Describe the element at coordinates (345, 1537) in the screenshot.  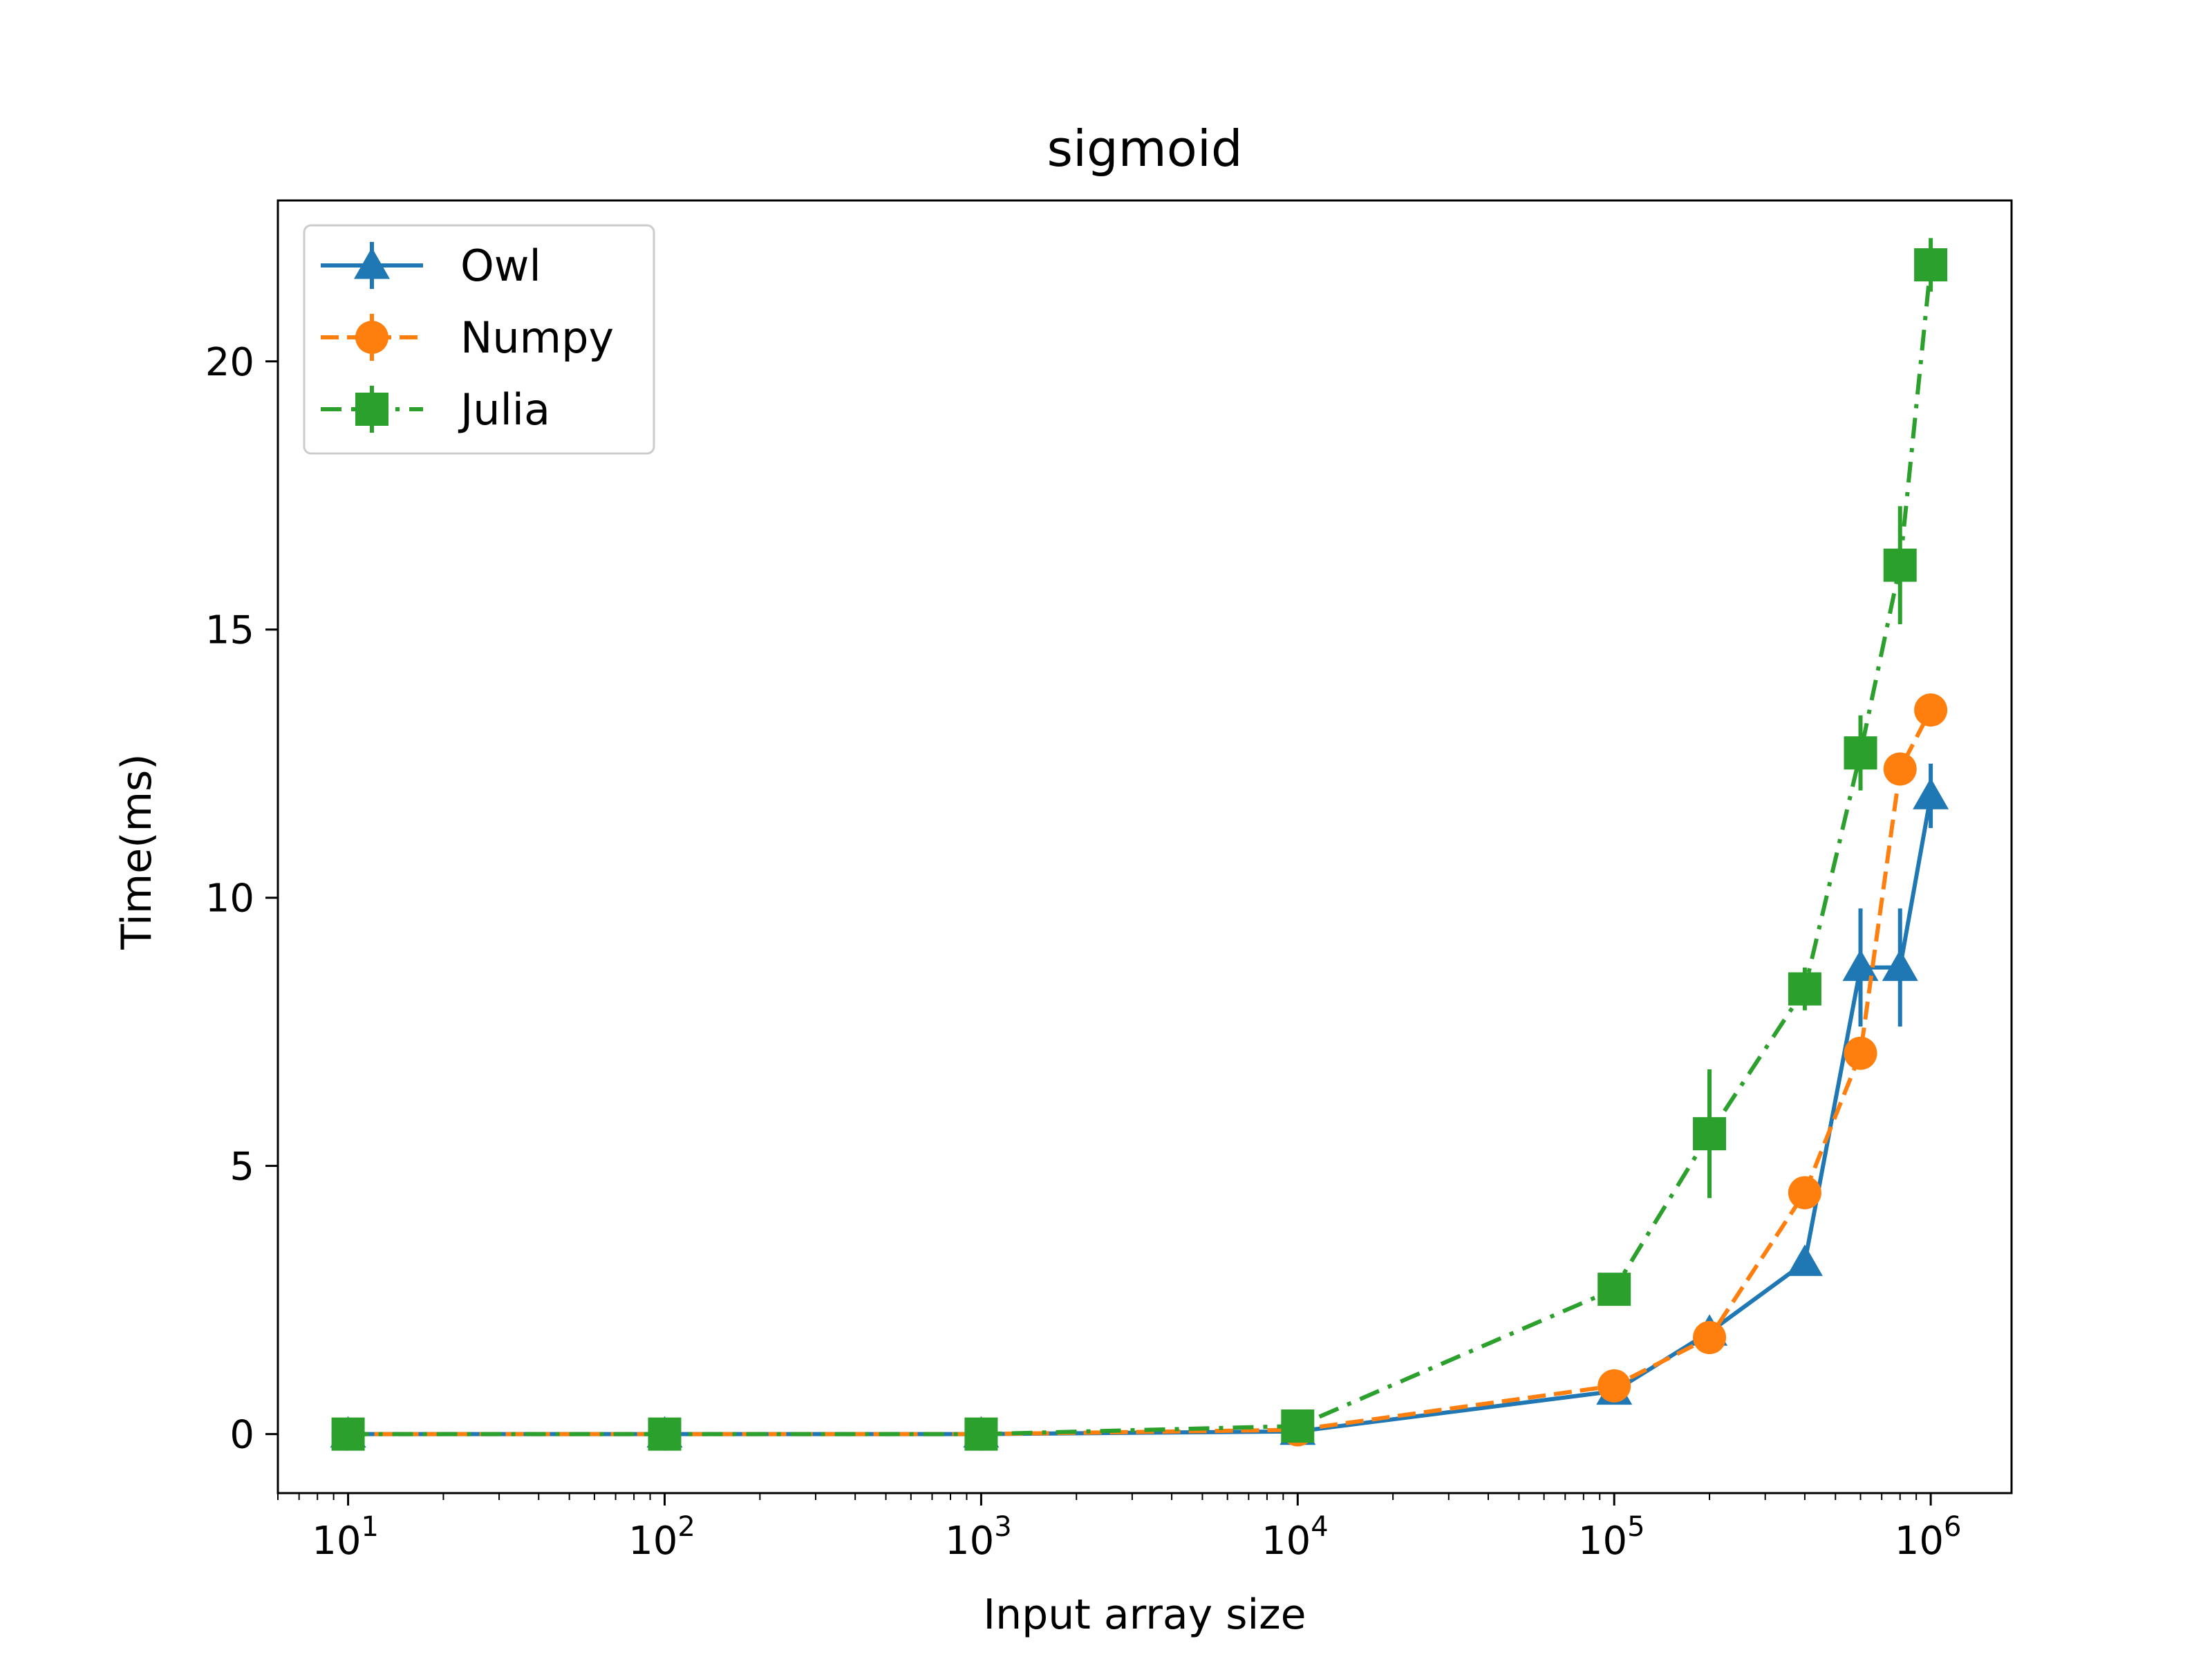
I see `x-tick-label: 10¹` at that location.